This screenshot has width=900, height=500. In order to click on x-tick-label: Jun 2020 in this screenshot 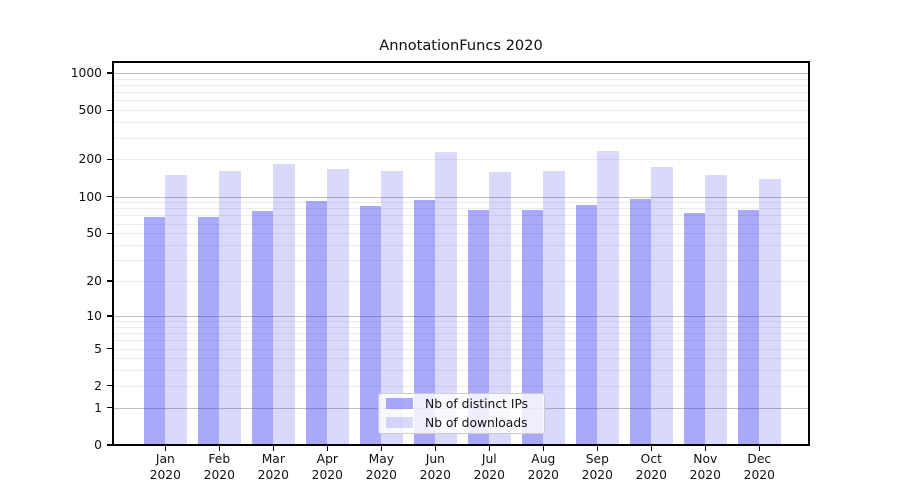, I will do `click(435, 467)`.